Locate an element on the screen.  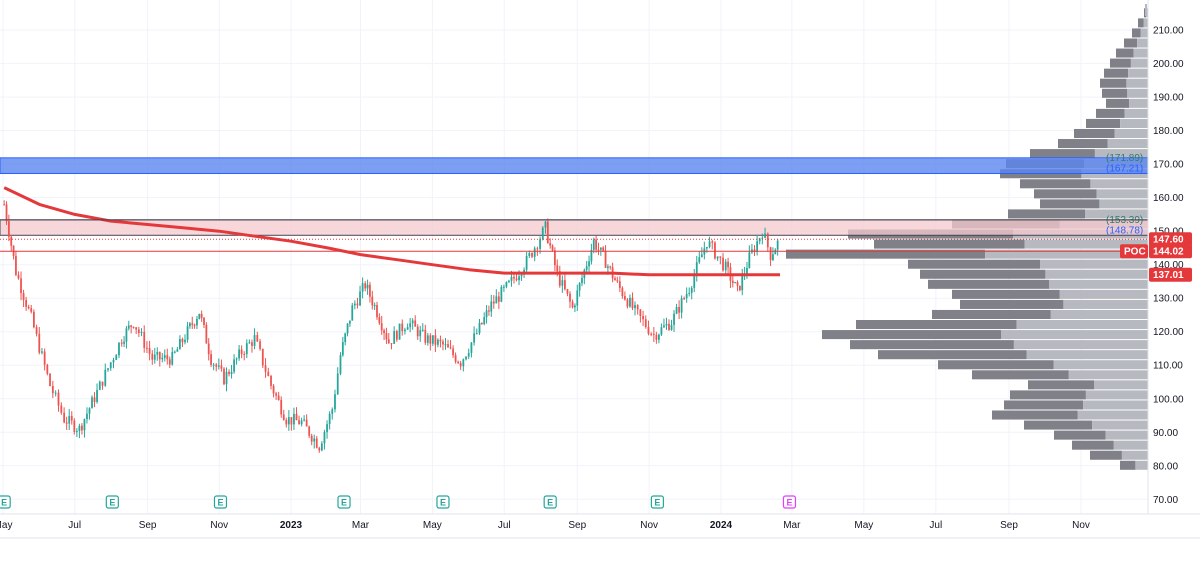
price-zones: (171.89)(167.21)(153.39)(148.78) is located at coordinates (574, 194).